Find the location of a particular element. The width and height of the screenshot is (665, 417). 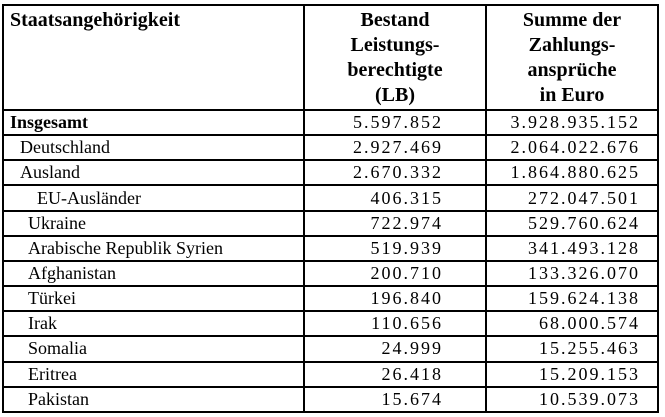

summe-value: 133.326.070 is located at coordinates (572, 273).